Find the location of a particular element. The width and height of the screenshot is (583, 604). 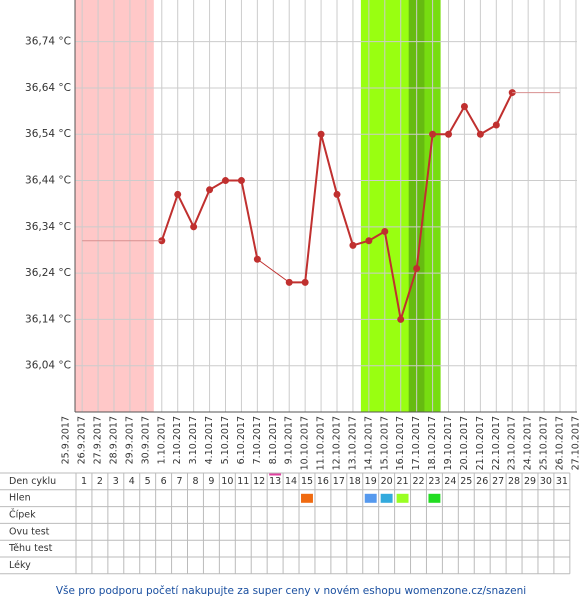

gap-connector is located at coordinates (273, 270).